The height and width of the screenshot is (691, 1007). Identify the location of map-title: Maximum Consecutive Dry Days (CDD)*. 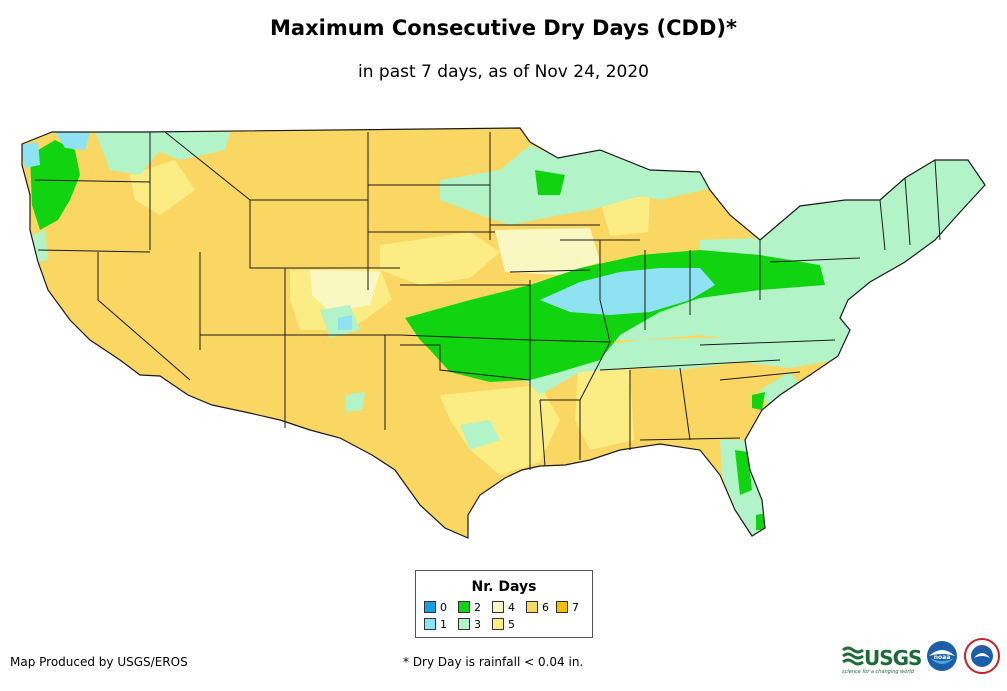
(503, 28).